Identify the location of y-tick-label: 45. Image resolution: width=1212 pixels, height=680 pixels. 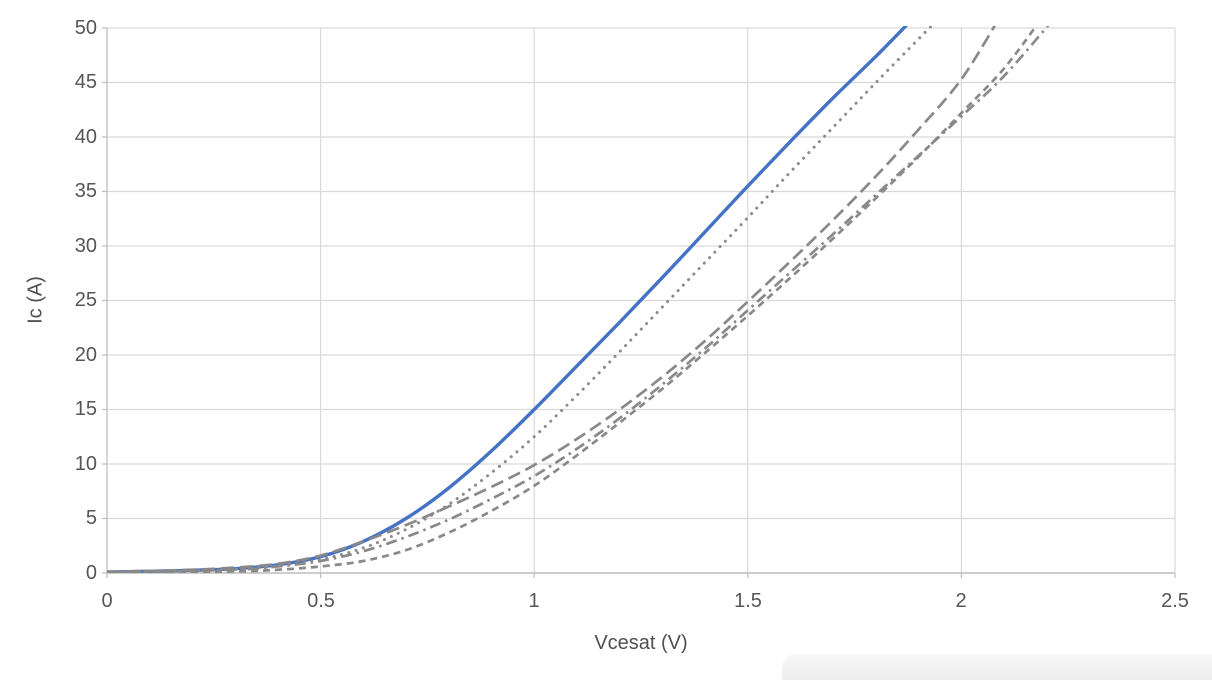
(85, 82).